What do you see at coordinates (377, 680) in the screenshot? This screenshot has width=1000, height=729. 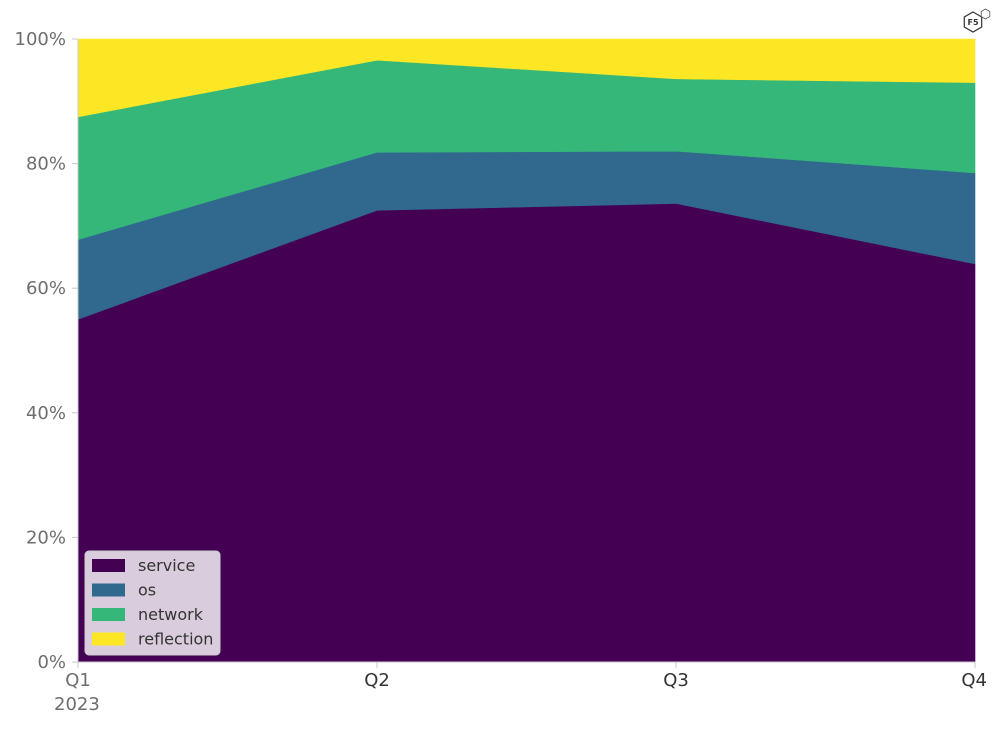 I see `x-tick-label: Q2` at bounding box center [377, 680].